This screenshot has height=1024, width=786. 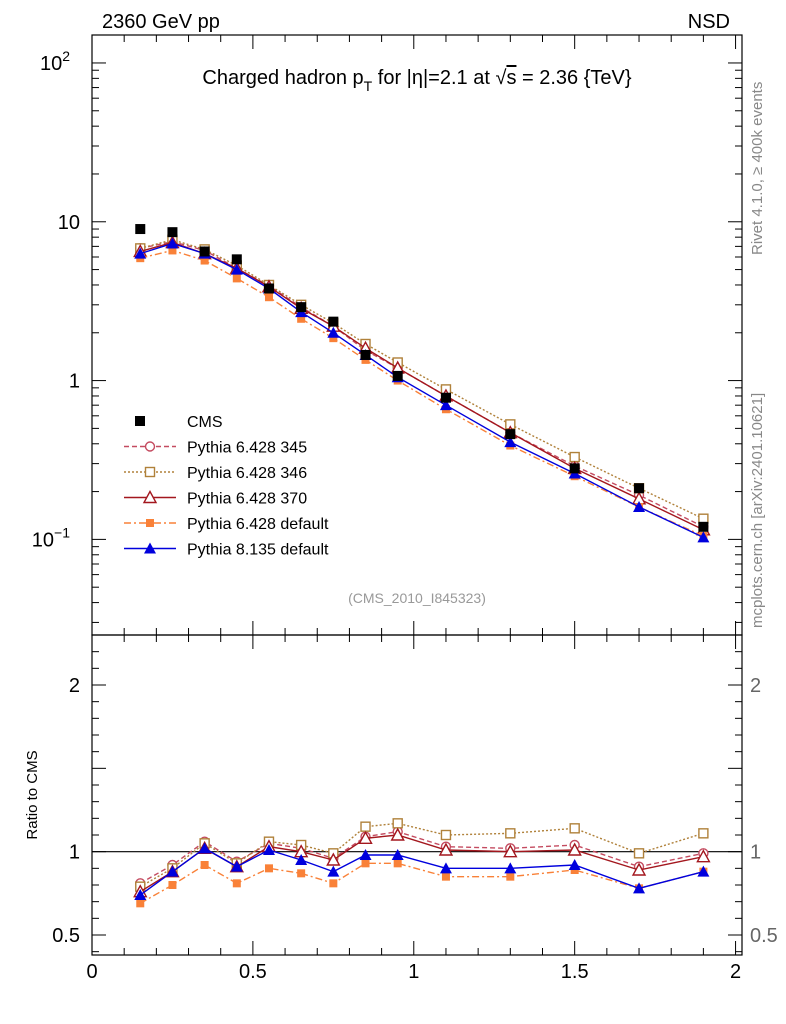 What do you see at coordinates (51, 537) in the screenshot?
I see `main-ytick-label: 10−1` at bounding box center [51, 537].